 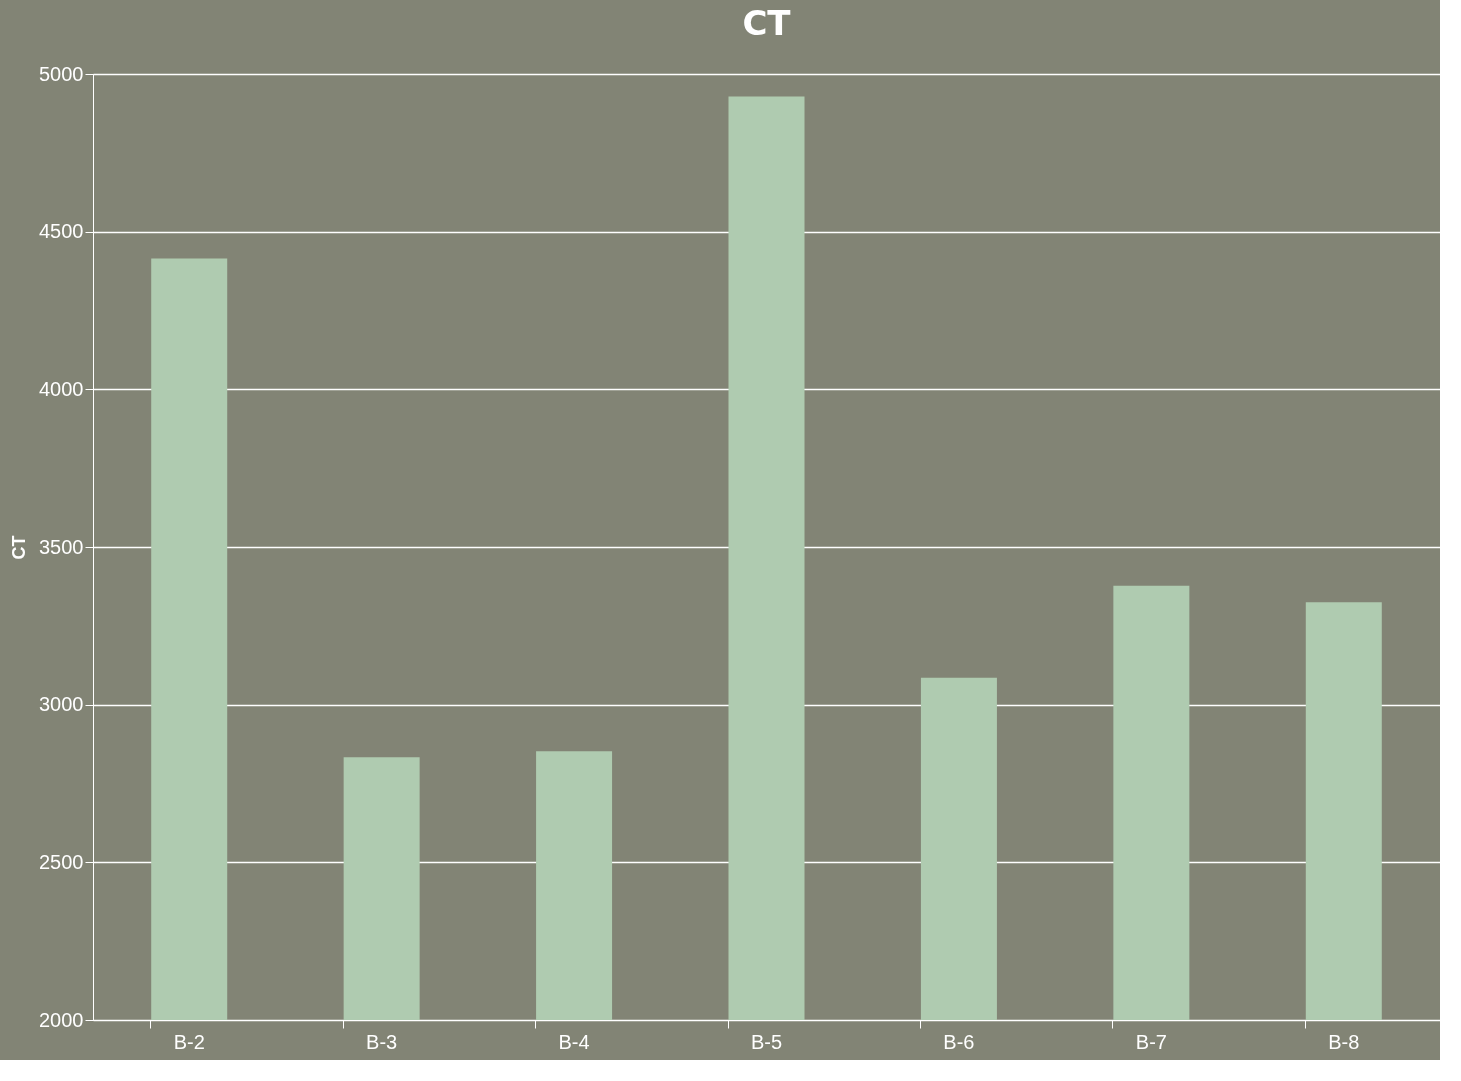 What do you see at coordinates (61, 231) in the screenshot?
I see `y-tick-label: 4500` at bounding box center [61, 231].